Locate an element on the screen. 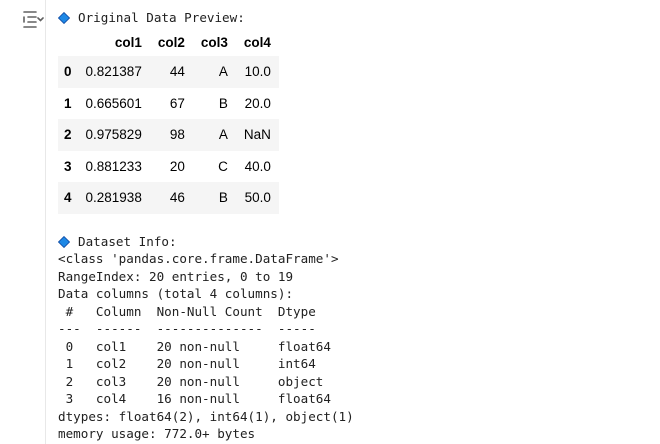 Image resolution: width=660 pixels, height=444 pixels. row-index: 3 is located at coordinates (68, 166).